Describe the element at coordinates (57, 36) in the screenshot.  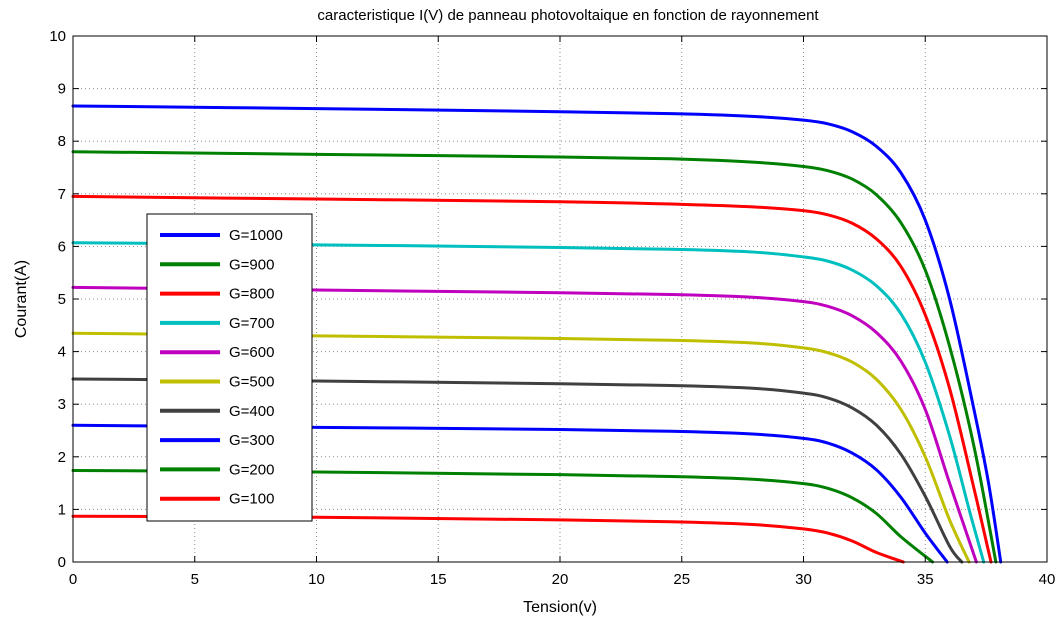
I see `y-tick-label: 10` at that location.